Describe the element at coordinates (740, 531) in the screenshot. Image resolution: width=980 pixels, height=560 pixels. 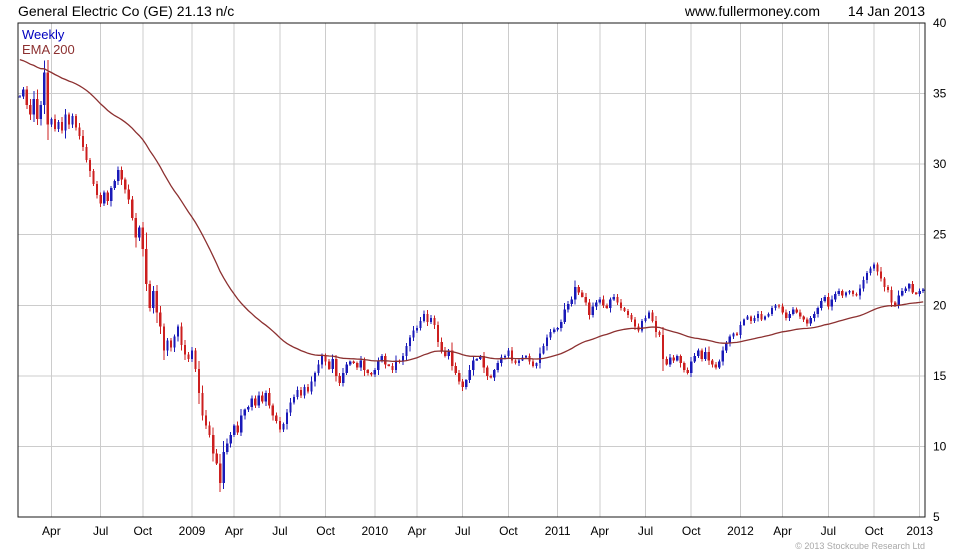
I see `x-tick-label: 2012` at that location.